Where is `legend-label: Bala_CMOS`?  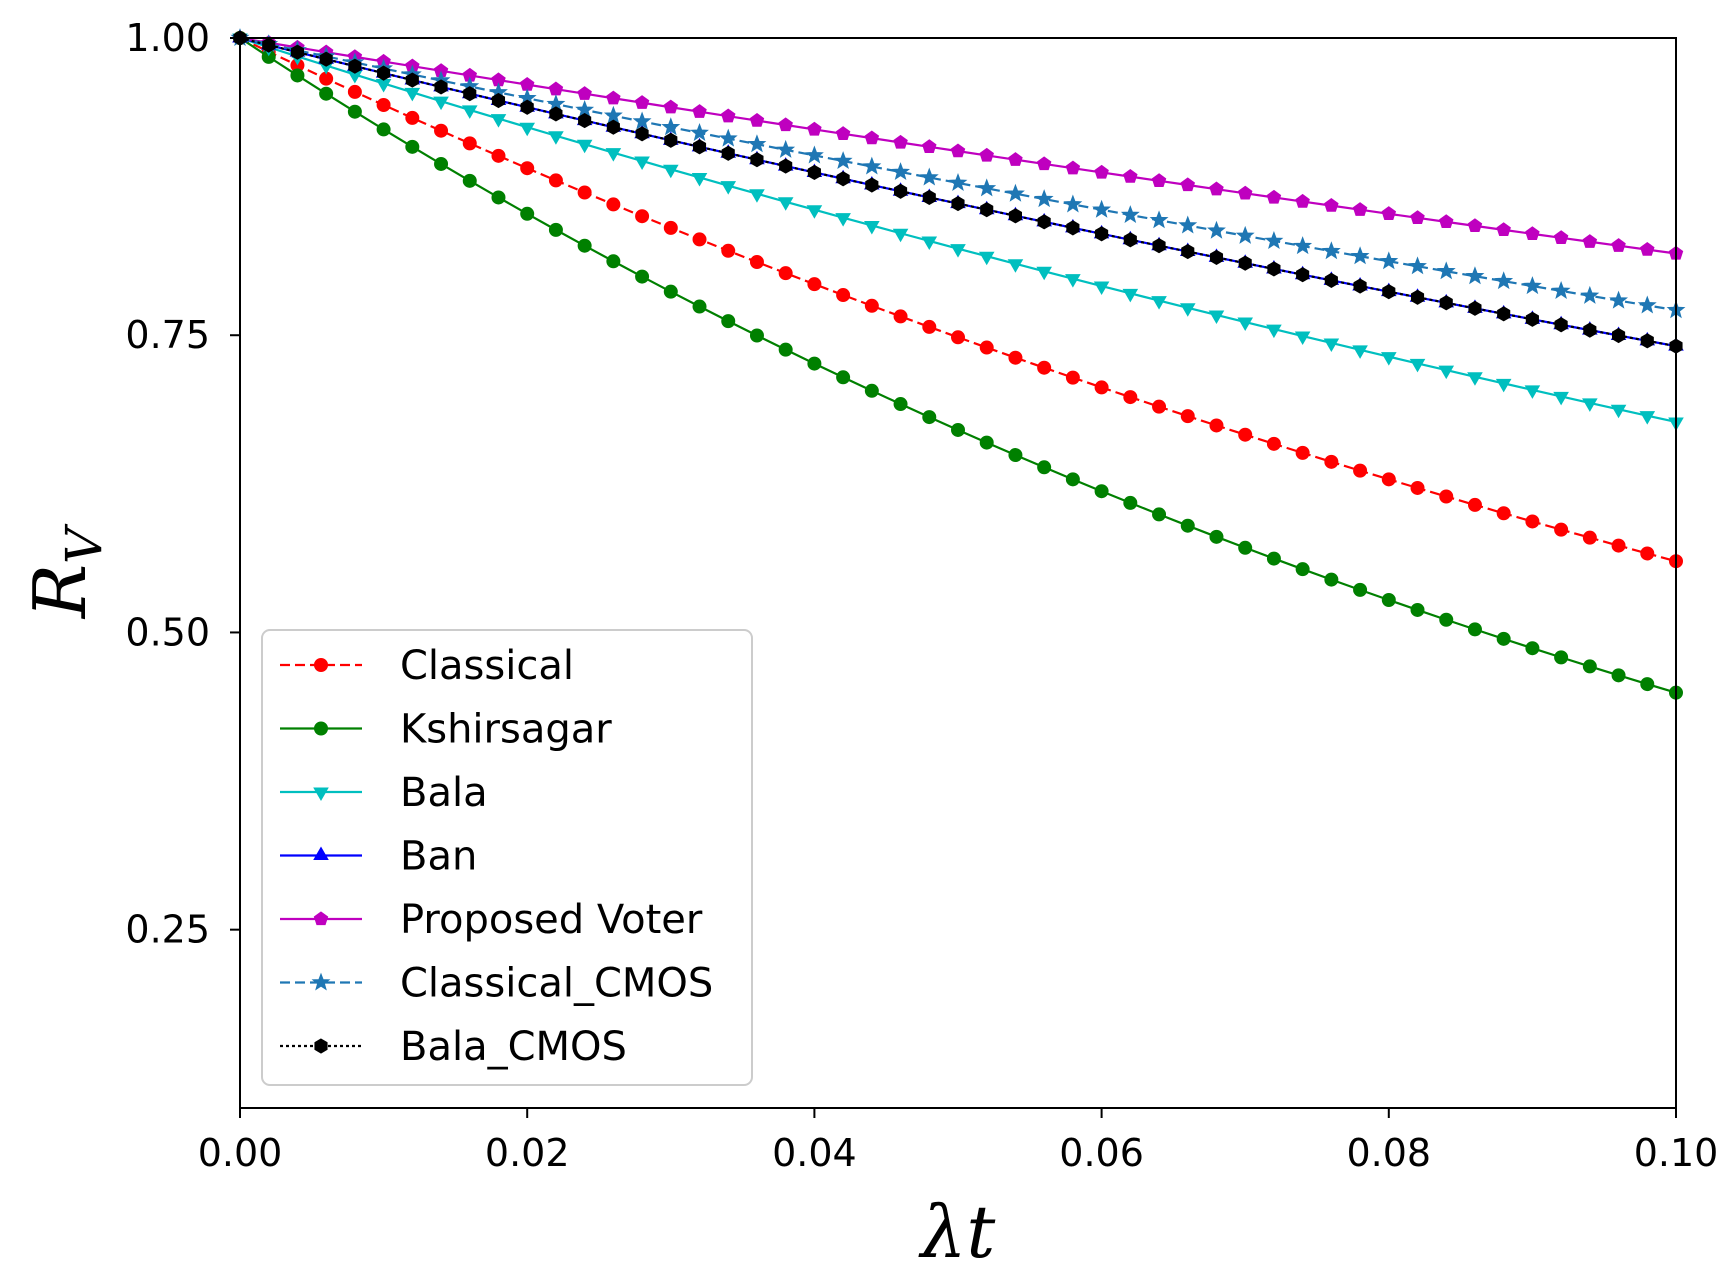 legend-label: Bala_CMOS is located at coordinates (513, 1047).